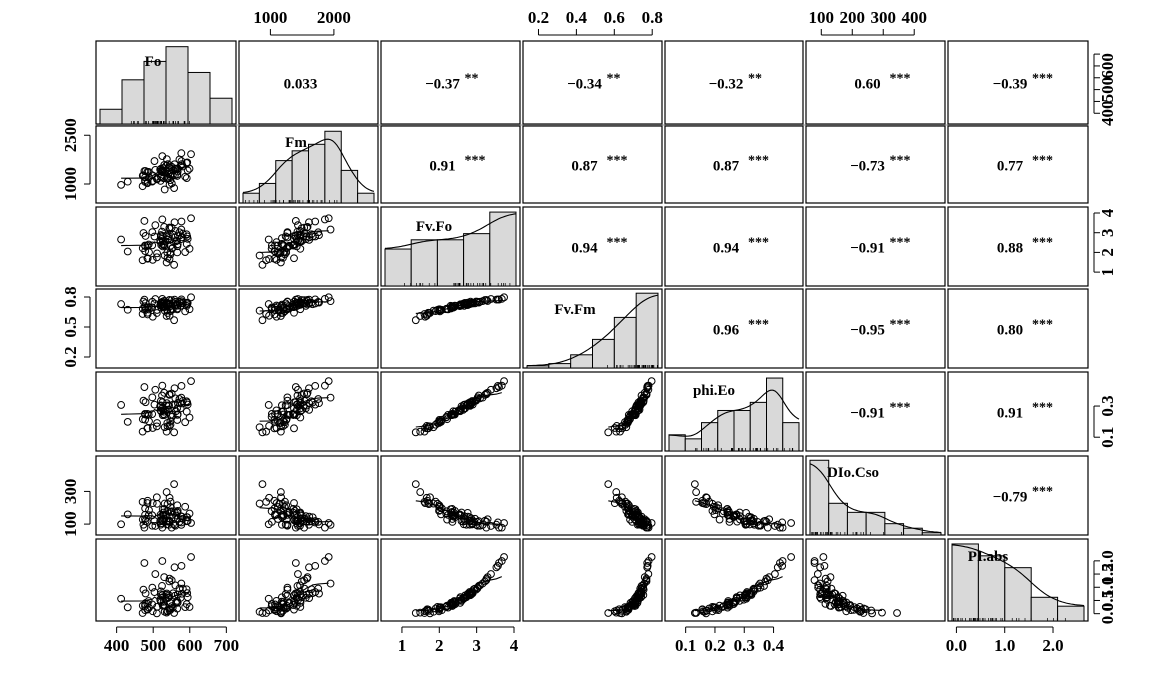 The width and height of the screenshot is (1161, 682). Describe the element at coordinates (153, 62) in the screenshot. I see `variable-label: Fo` at that location.